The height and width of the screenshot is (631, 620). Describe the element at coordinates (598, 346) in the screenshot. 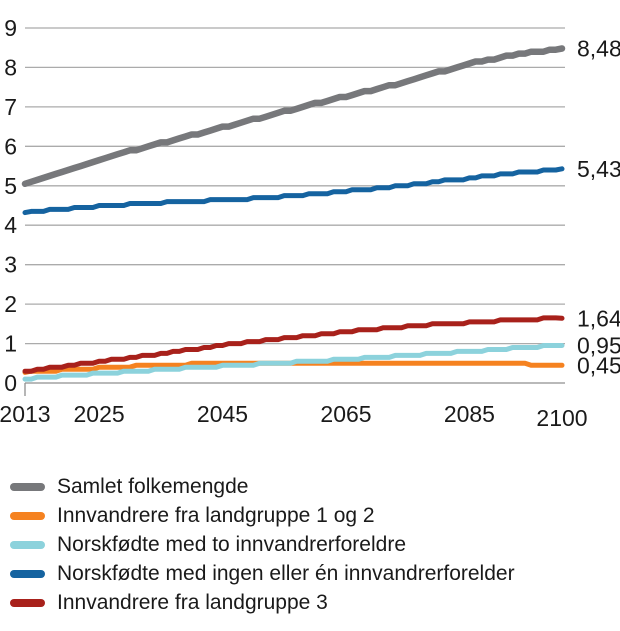

I see `series-end-value-label: 0,95` at that location.